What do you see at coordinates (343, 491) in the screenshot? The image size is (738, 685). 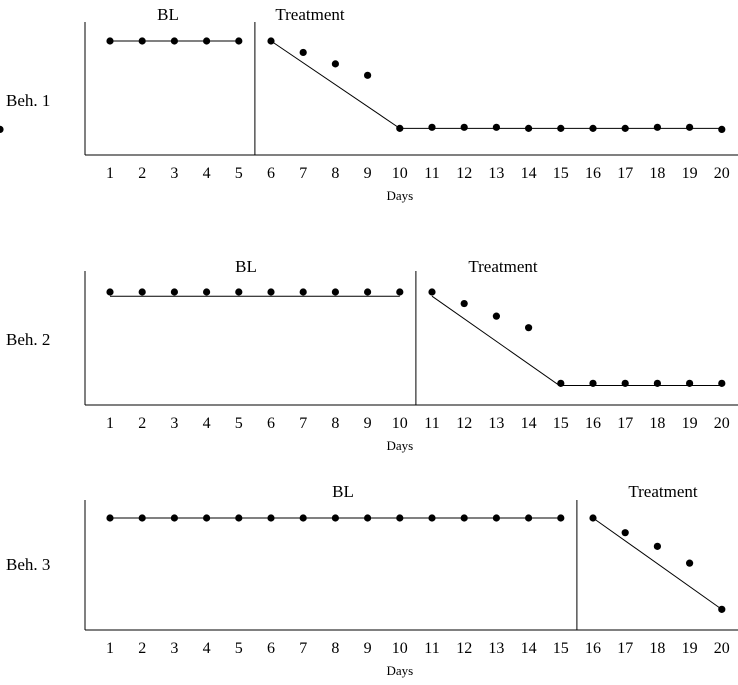 I see `phase-label: BL` at bounding box center [343, 491].